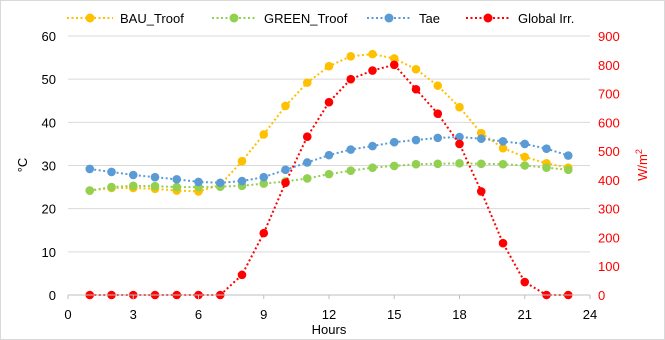 The image size is (665, 340). What do you see at coordinates (52, 295) in the screenshot?
I see `y-tick-label-0: 0` at bounding box center [52, 295].